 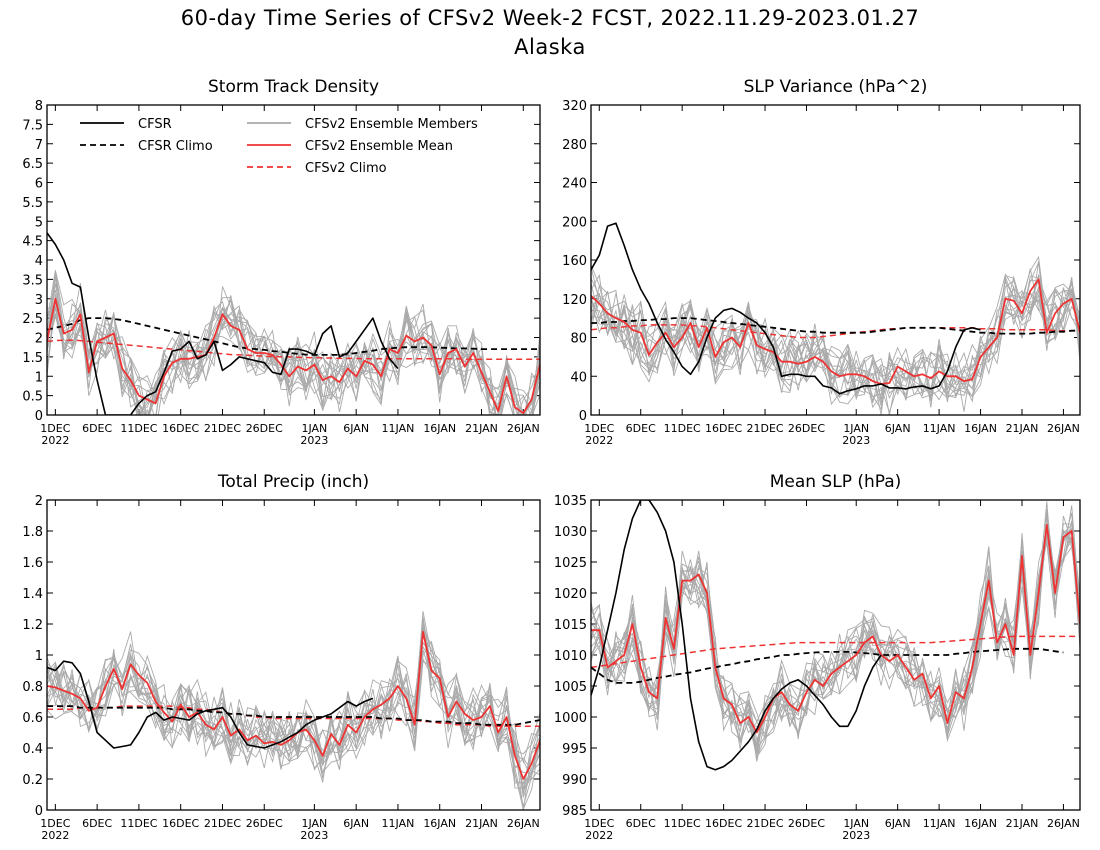 I want to click on y-tick-label: 80, so click(x=578, y=339).